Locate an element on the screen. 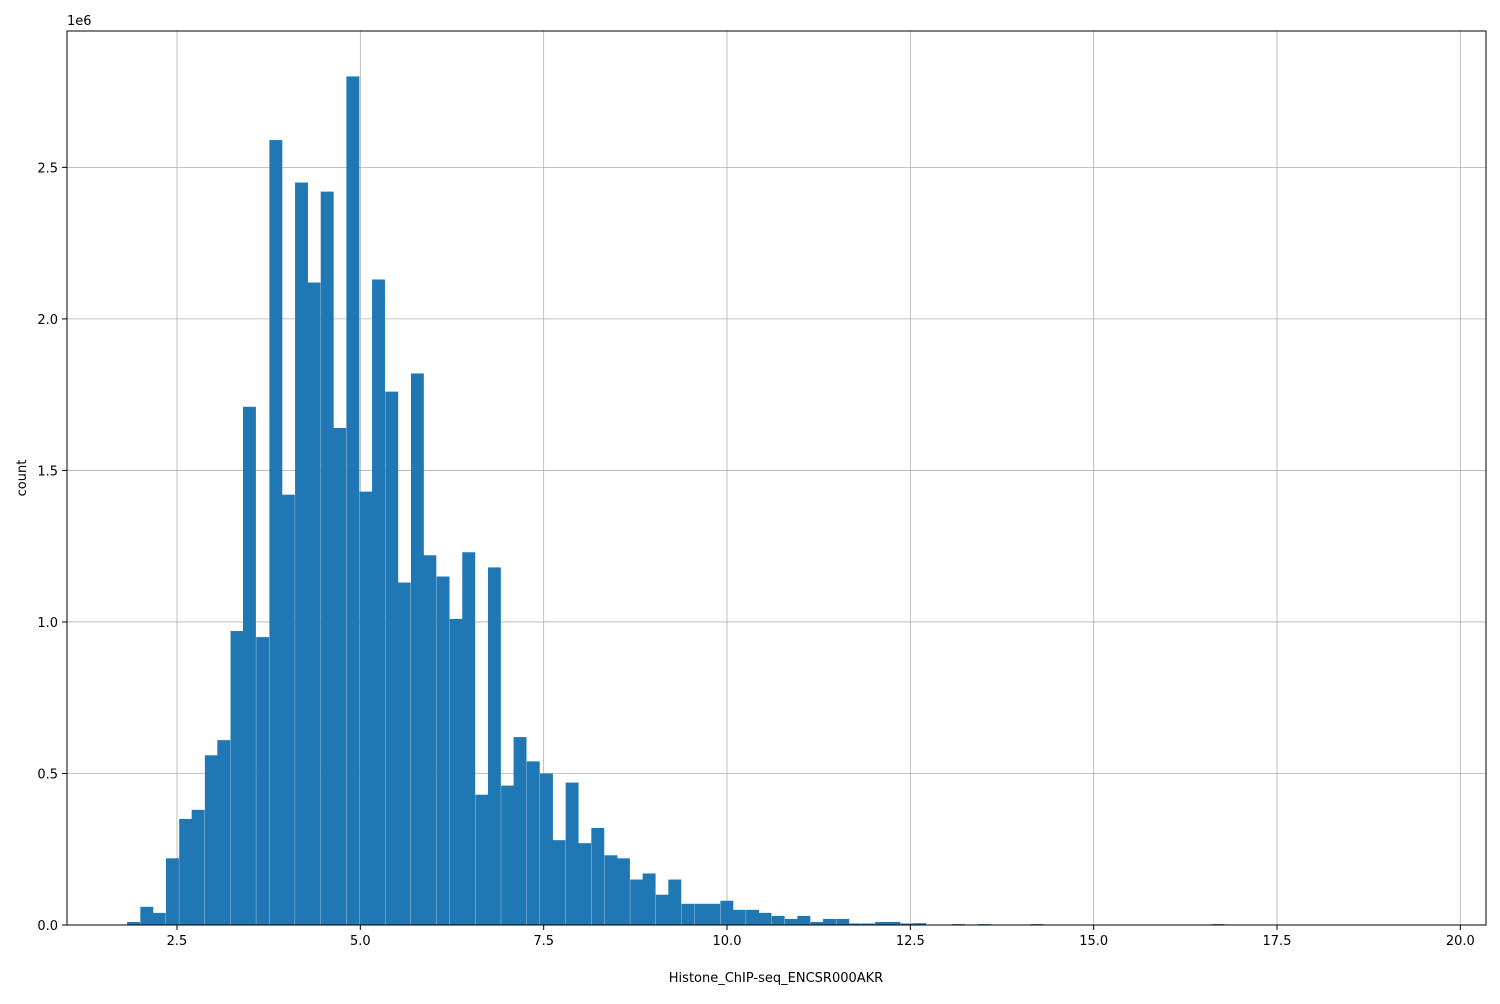 The width and height of the screenshot is (1500, 1004). y-tick-label: 0.5 is located at coordinates (47, 774).